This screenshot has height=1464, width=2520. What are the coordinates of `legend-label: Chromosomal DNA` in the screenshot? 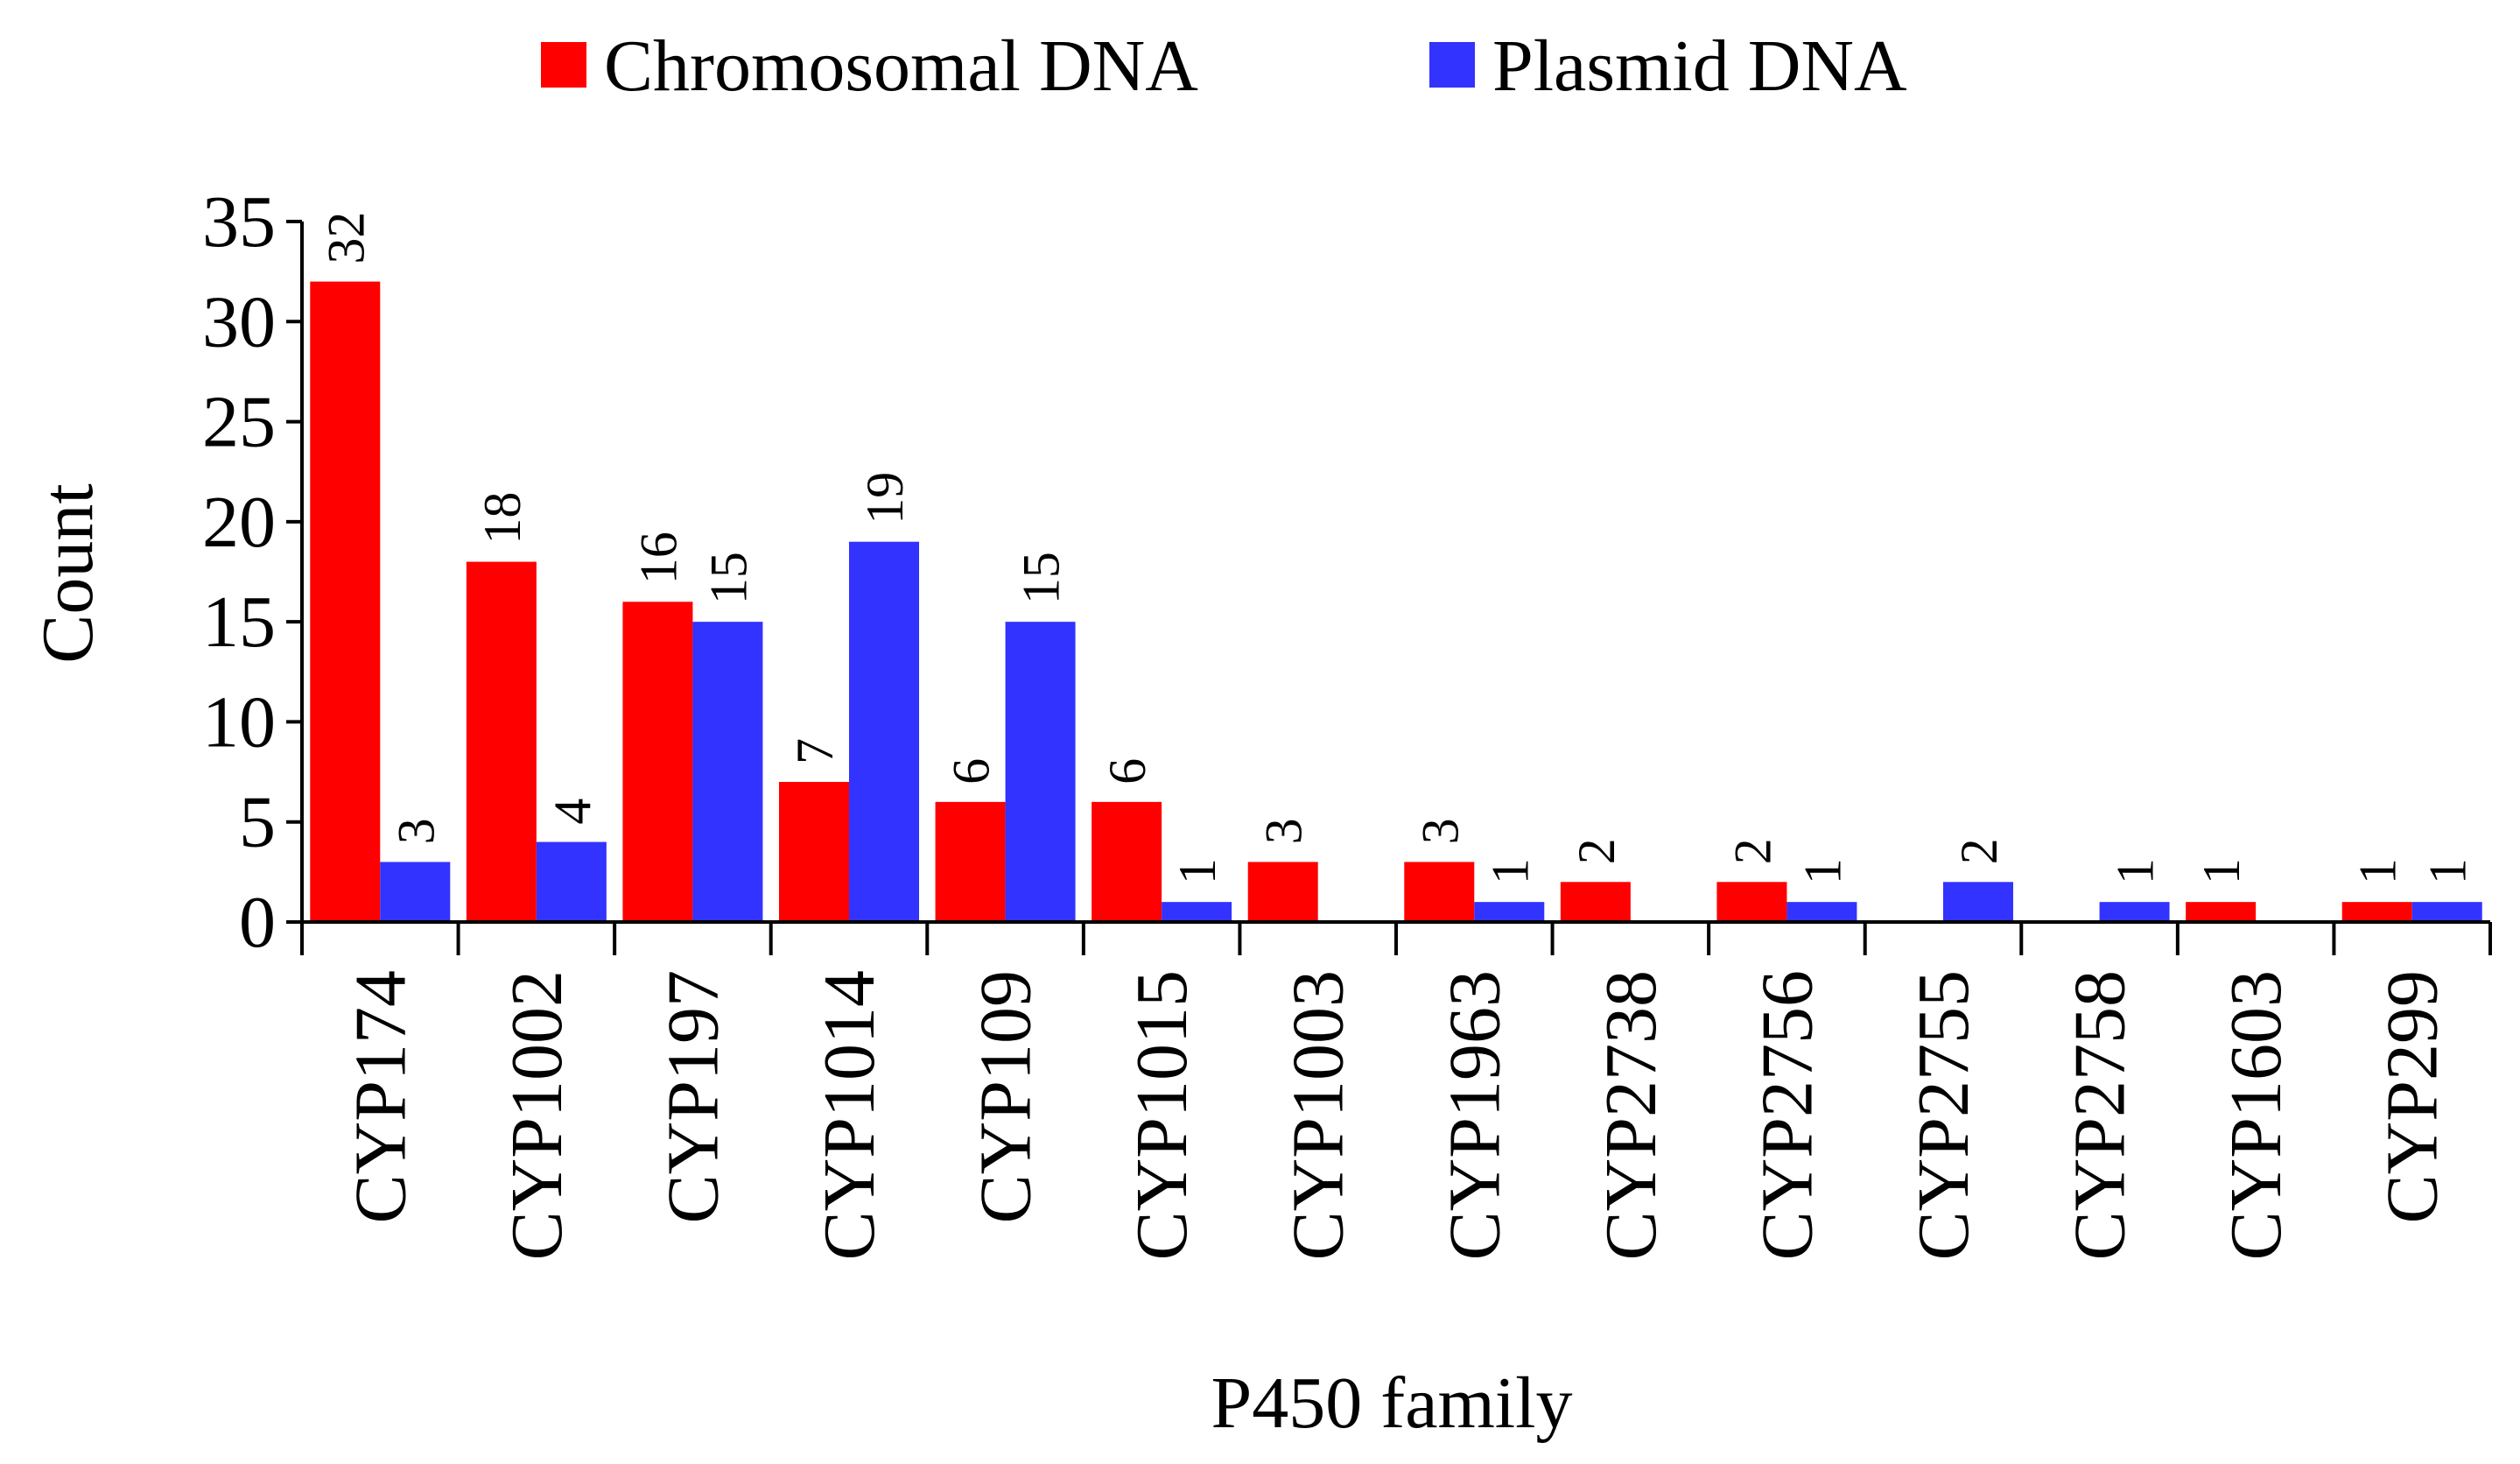 It's located at (901, 66).